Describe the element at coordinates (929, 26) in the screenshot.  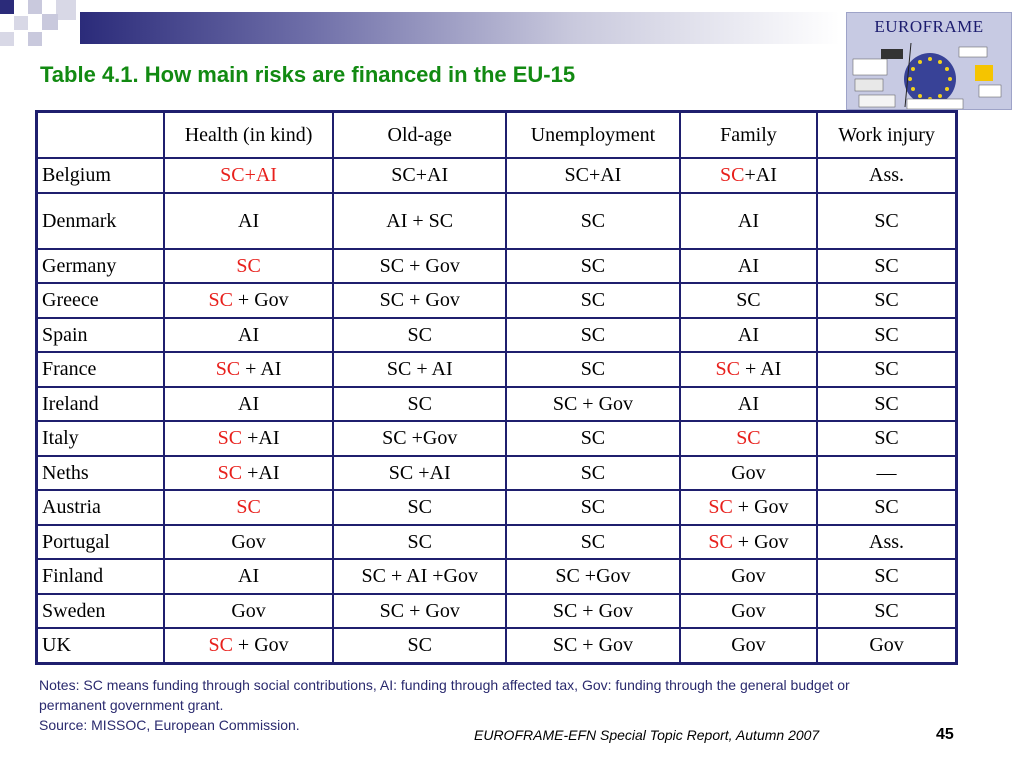
I see `logo-text: EUROFRAME` at that location.